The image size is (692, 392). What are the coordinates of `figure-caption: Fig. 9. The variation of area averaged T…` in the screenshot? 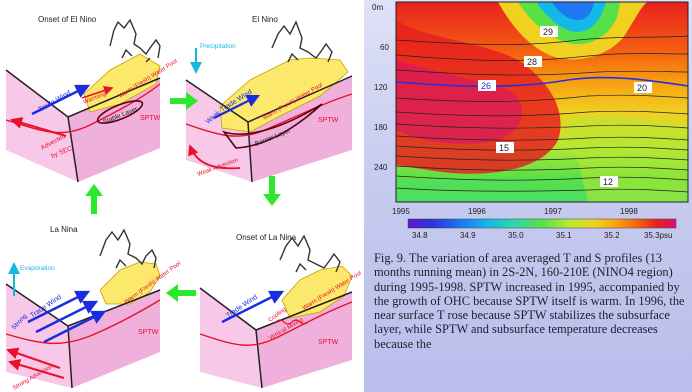 It's located at (529, 301).